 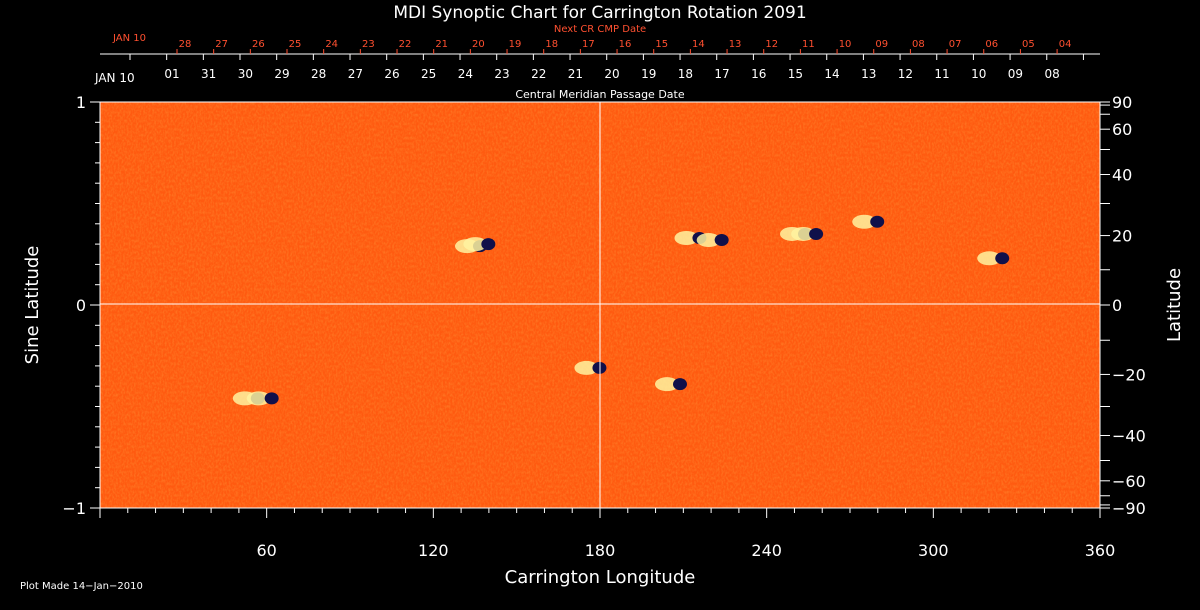 I want to click on cmp-day-label: 25, so click(x=428, y=74).